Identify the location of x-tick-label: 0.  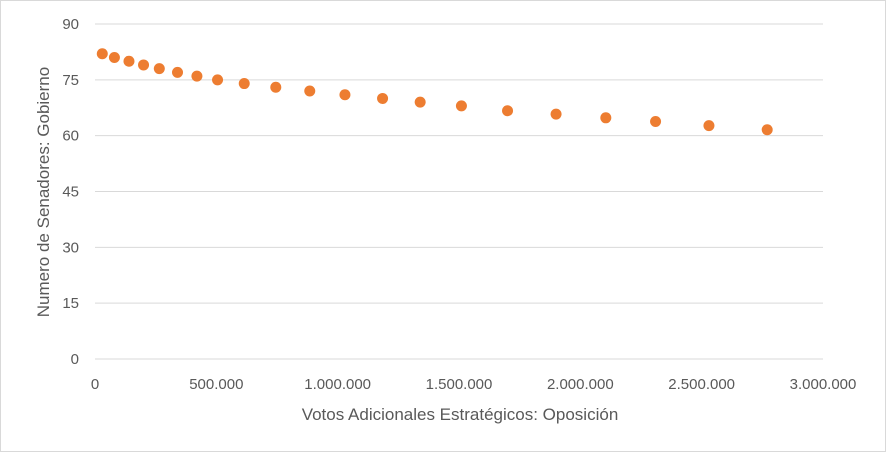
(95, 384).